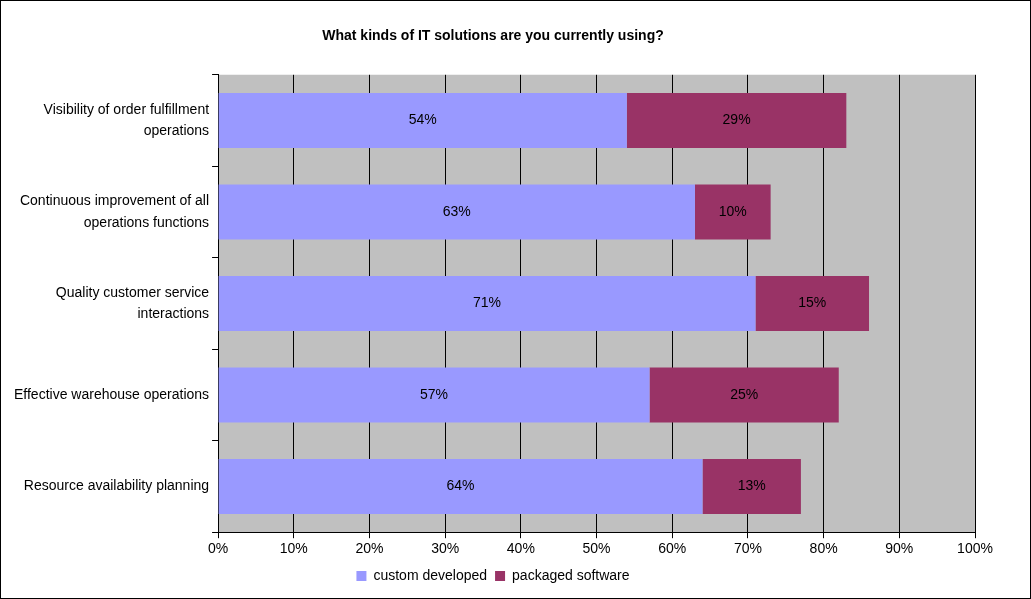  Describe the element at coordinates (975, 548) in the screenshot. I see `x-tick-label: 100%` at that location.